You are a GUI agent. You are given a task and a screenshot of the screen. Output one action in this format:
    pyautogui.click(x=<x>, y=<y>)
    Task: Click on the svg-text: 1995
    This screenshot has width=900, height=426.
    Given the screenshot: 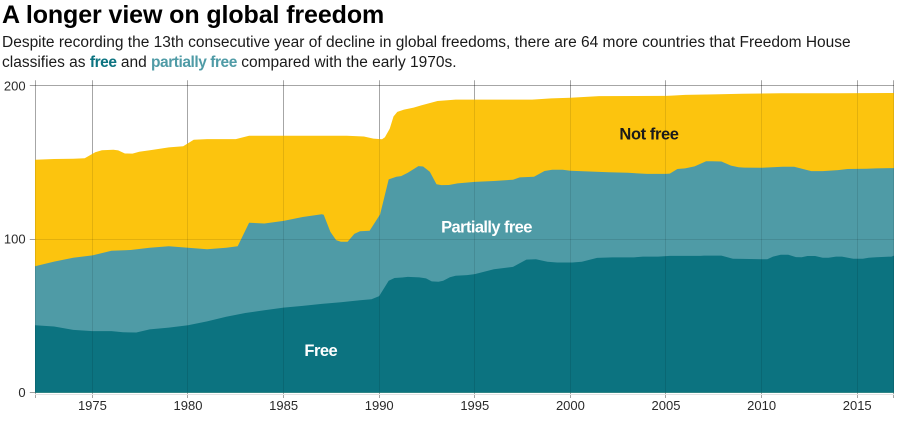 What is the action you would take?
    pyautogui.click(x=474, y=405)
    